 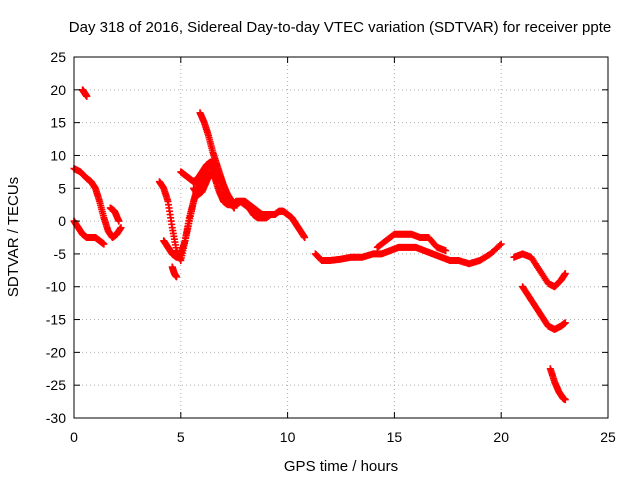 What do you see at coordinates (56, 418) in the screenshot?
I see `y-tick-label: -30` at bounding box center [56, 418].